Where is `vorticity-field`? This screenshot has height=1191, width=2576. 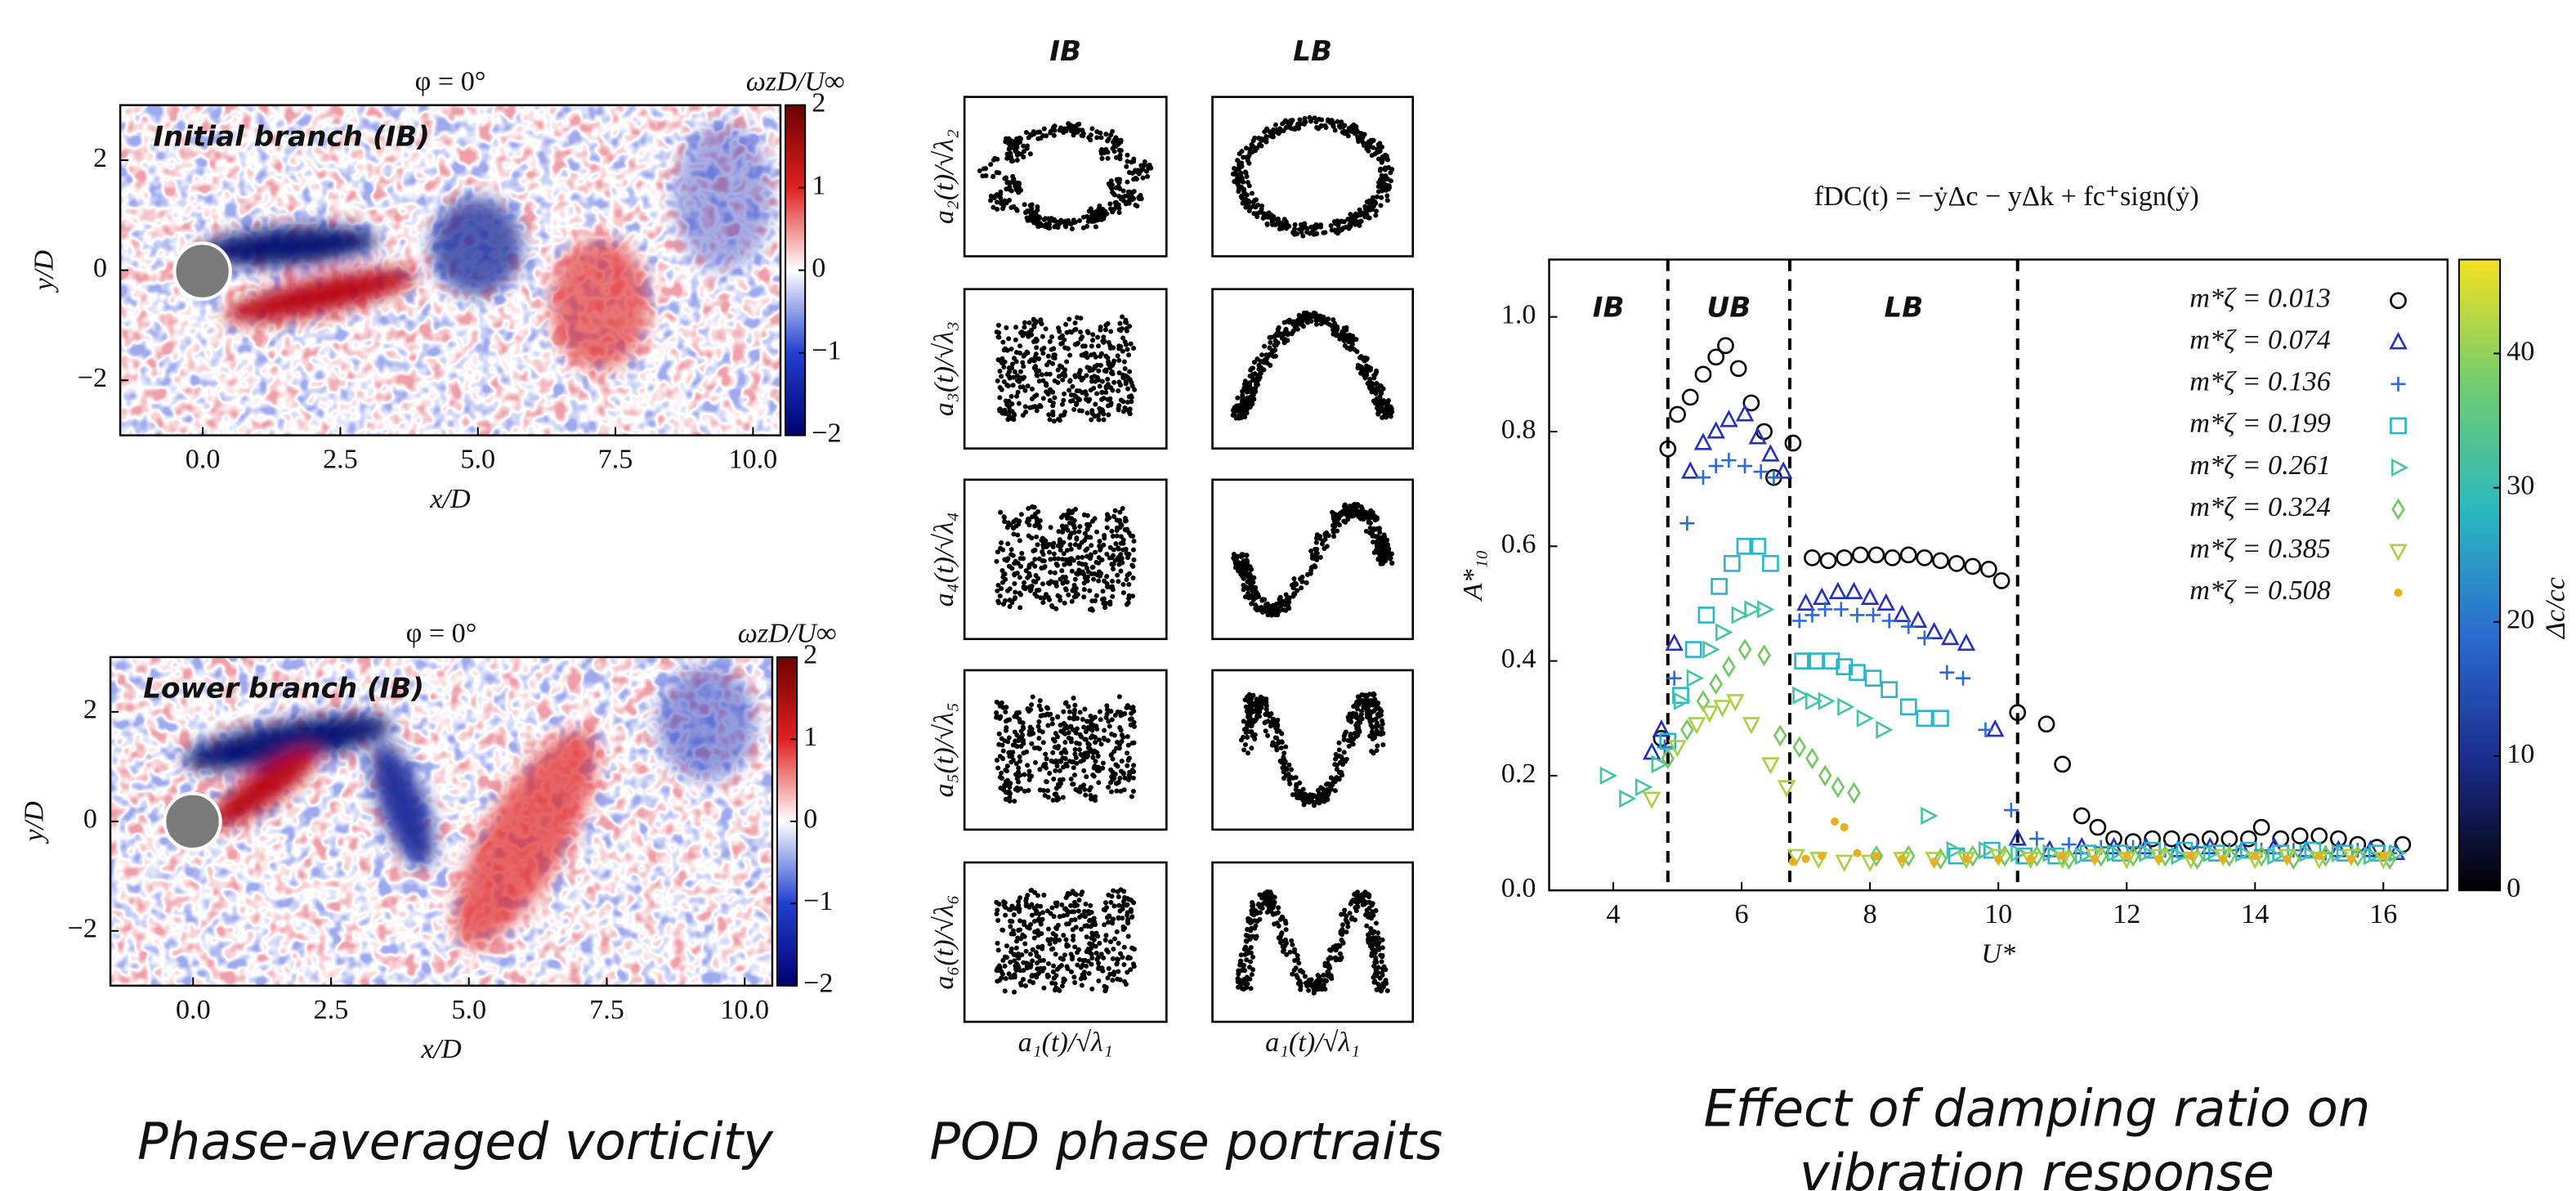
vorticity-field is located at coordinates (450, 270).